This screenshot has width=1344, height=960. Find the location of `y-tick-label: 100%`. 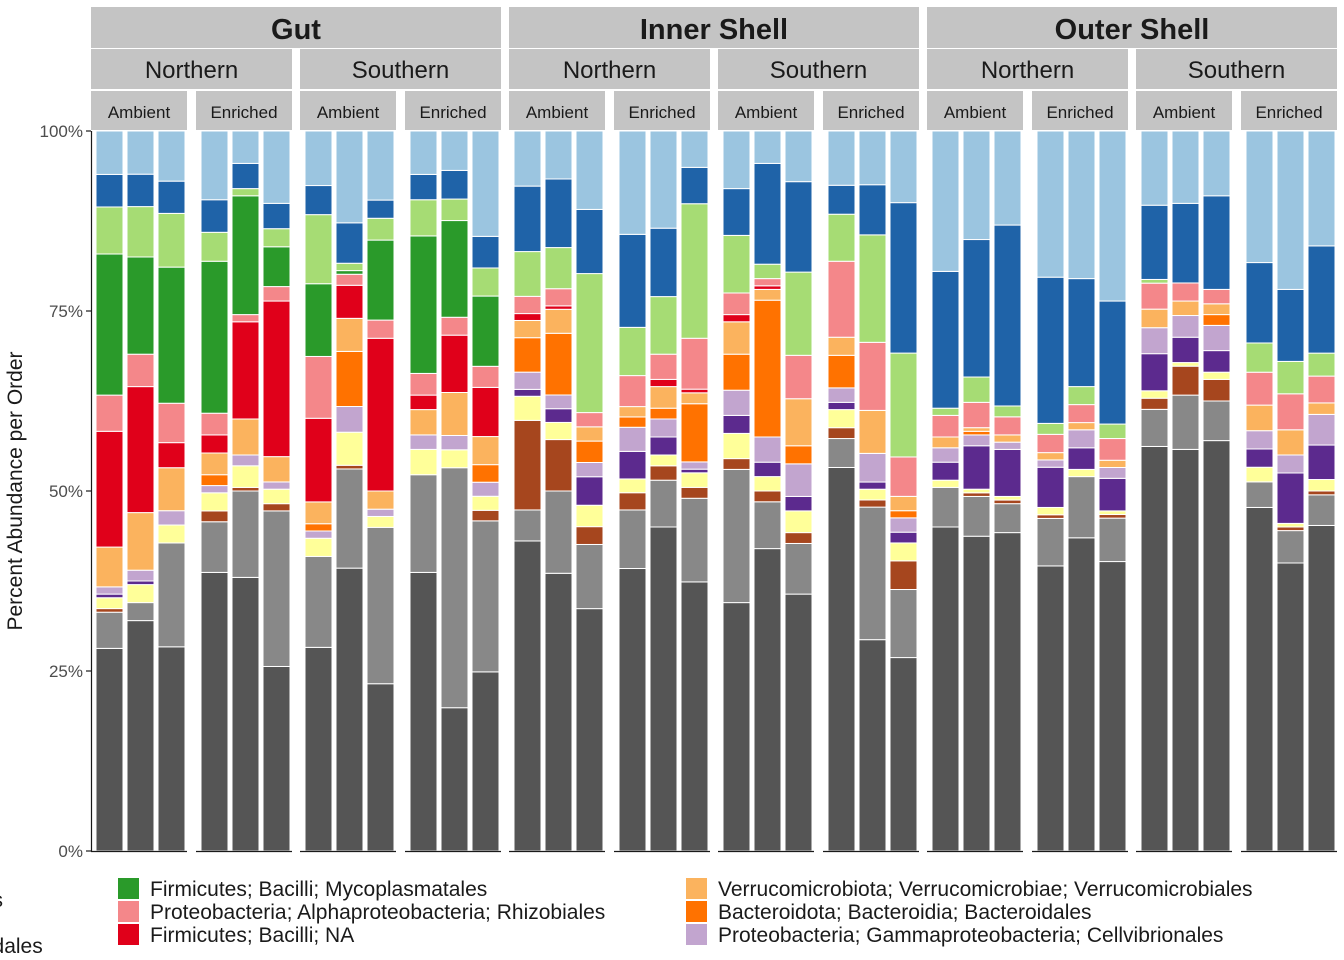

y-tick-label: 100% is located at coordinates (61, 131).